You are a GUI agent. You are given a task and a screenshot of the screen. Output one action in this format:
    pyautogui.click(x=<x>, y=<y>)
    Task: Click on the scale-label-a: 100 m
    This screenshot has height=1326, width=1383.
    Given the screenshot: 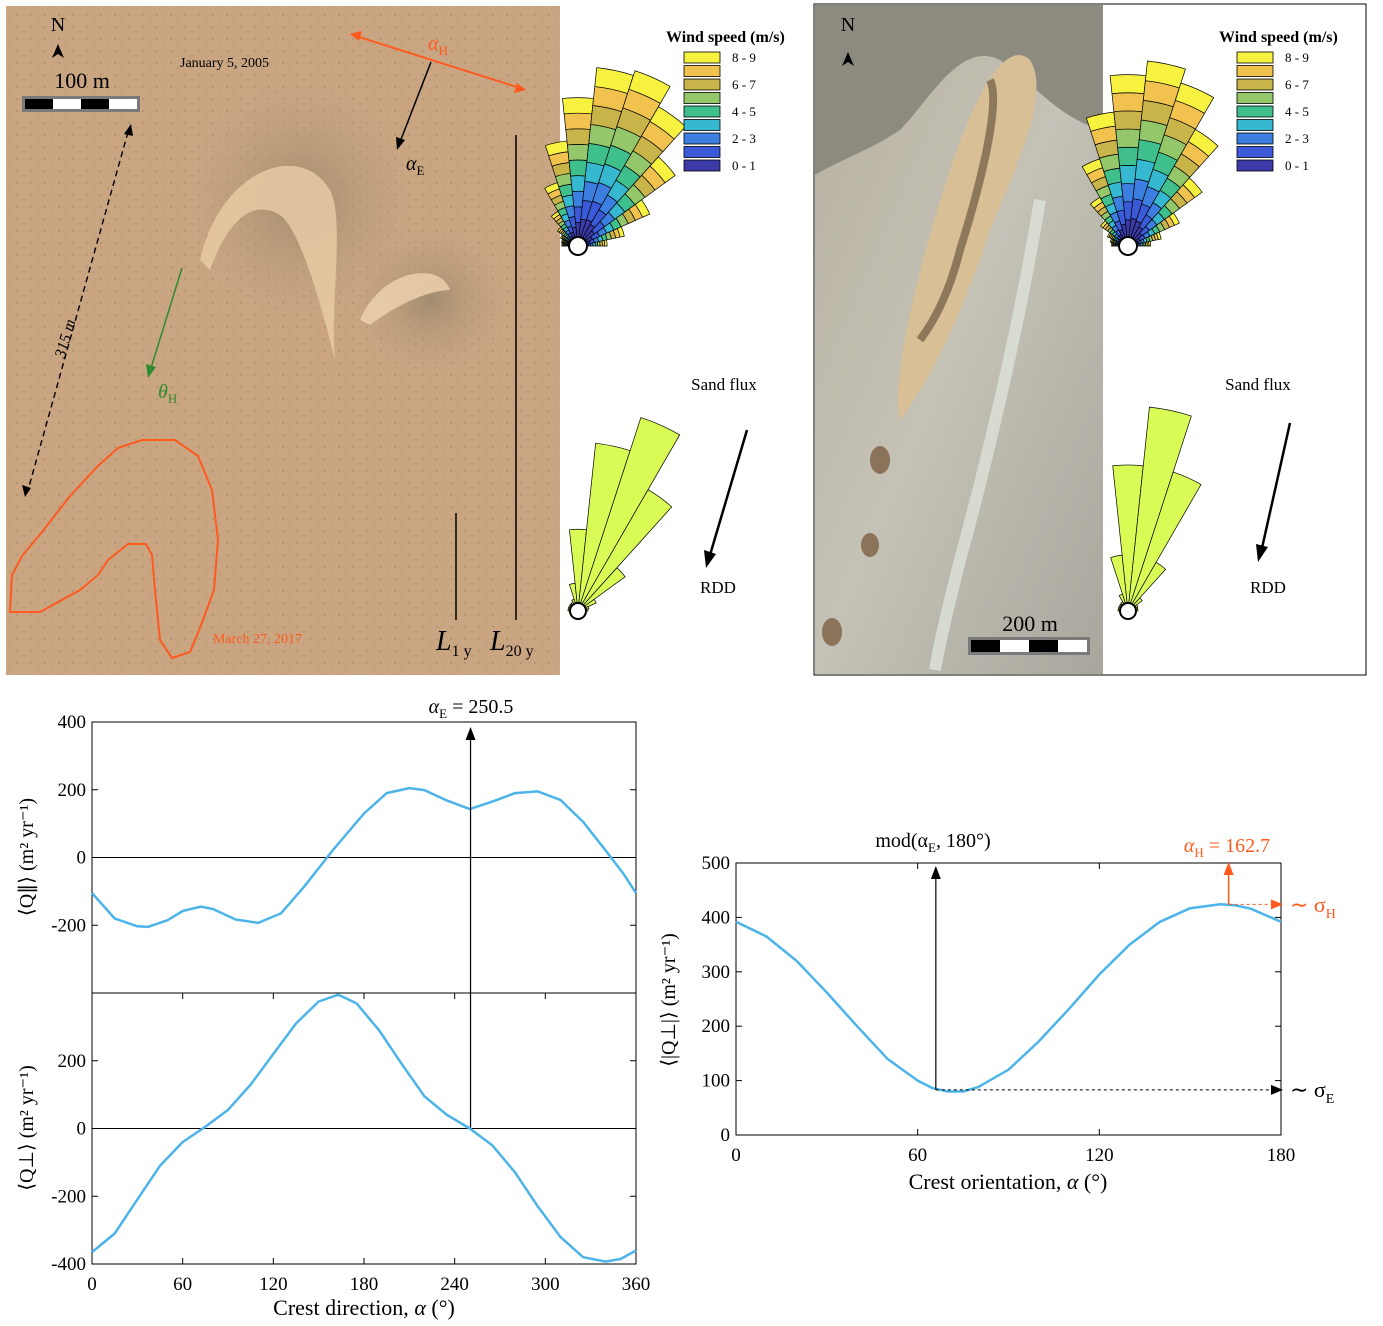 What is the action you would take?
    pyautogui.click(x=82, y=80)
    